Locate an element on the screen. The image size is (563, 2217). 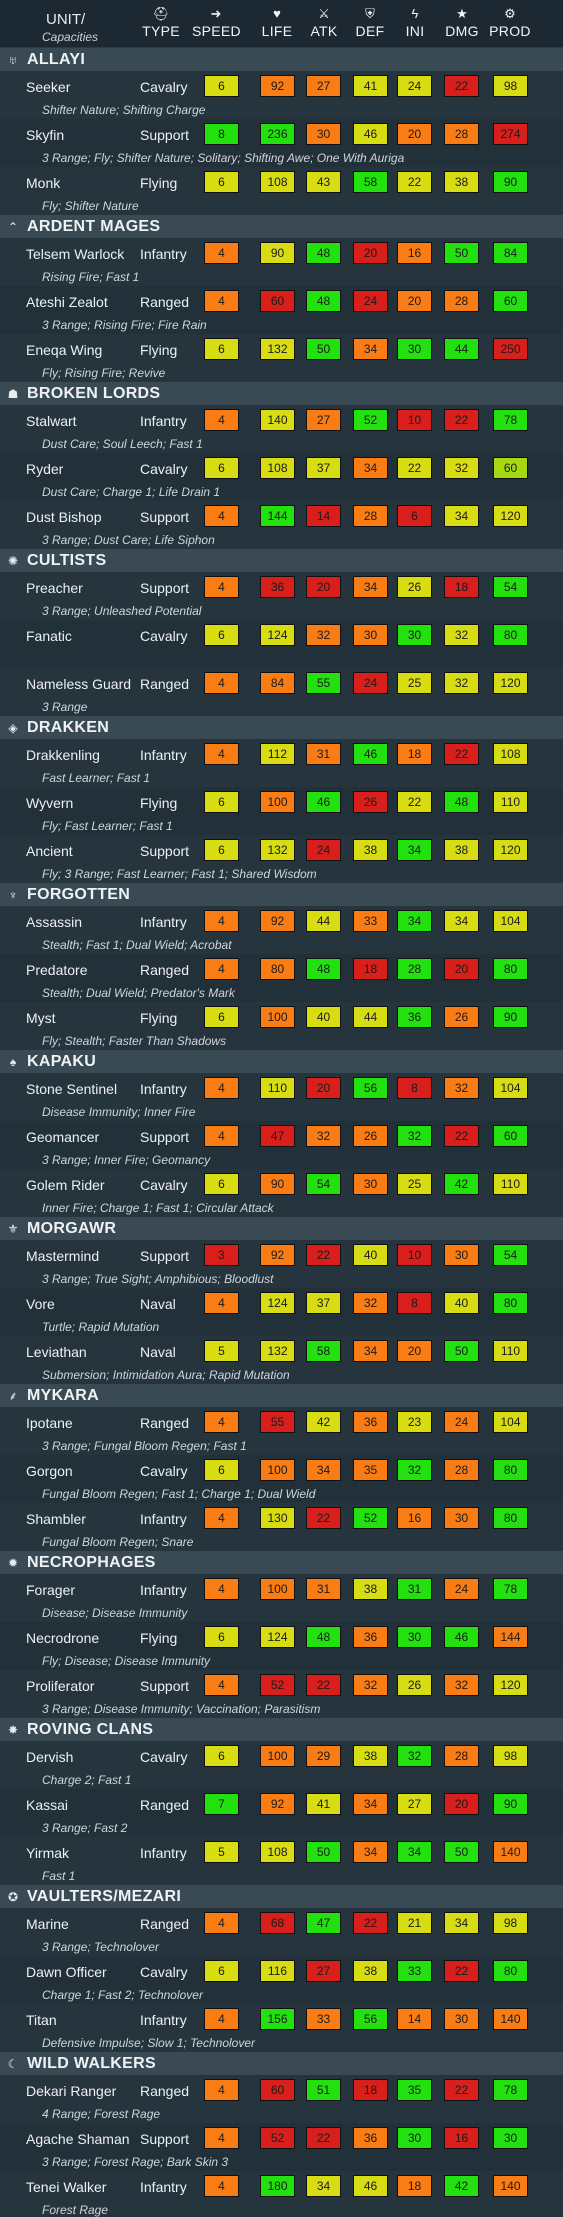
stat-ini: 25 is located at coordinates (414, 683).